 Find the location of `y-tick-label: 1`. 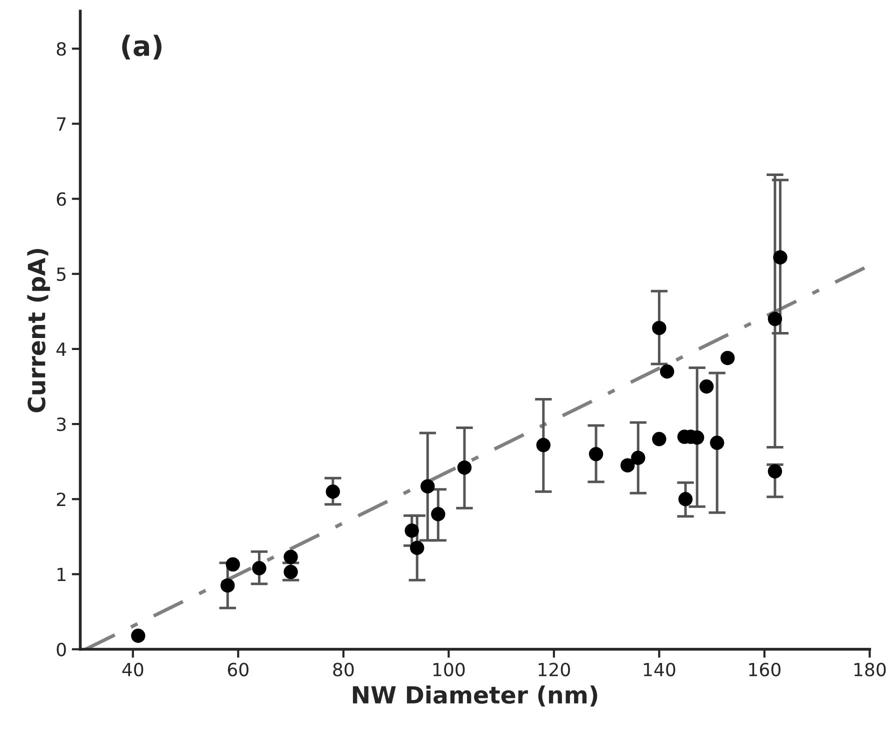

y-tick-label: 1 is located at coordinates (62, 575).